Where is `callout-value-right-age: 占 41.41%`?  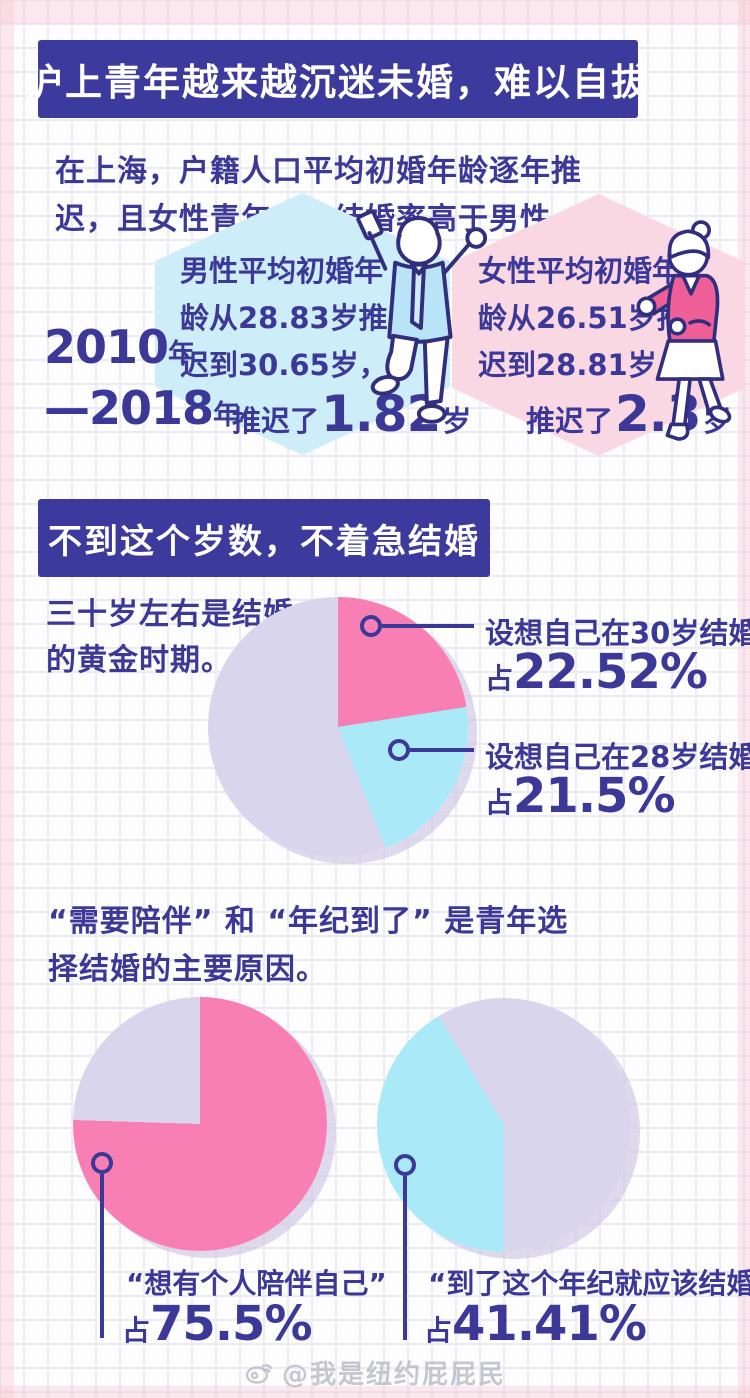 callout-value-right-age: 占 41.41% is located at coordinates (535, 1324).